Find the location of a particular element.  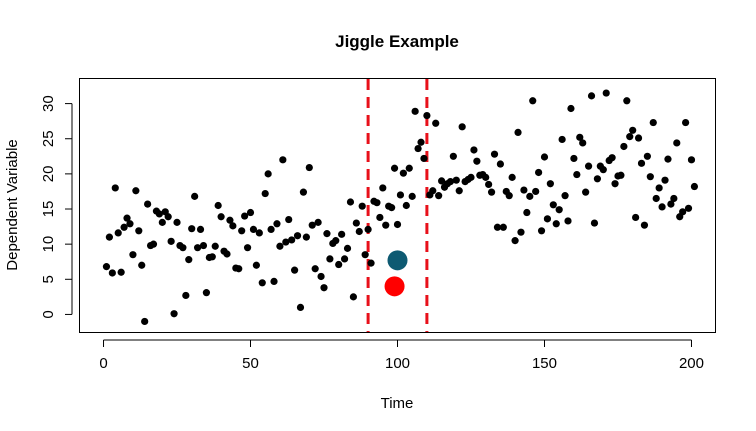

y-tick-label: 0 is located at coordinates (48, 314).